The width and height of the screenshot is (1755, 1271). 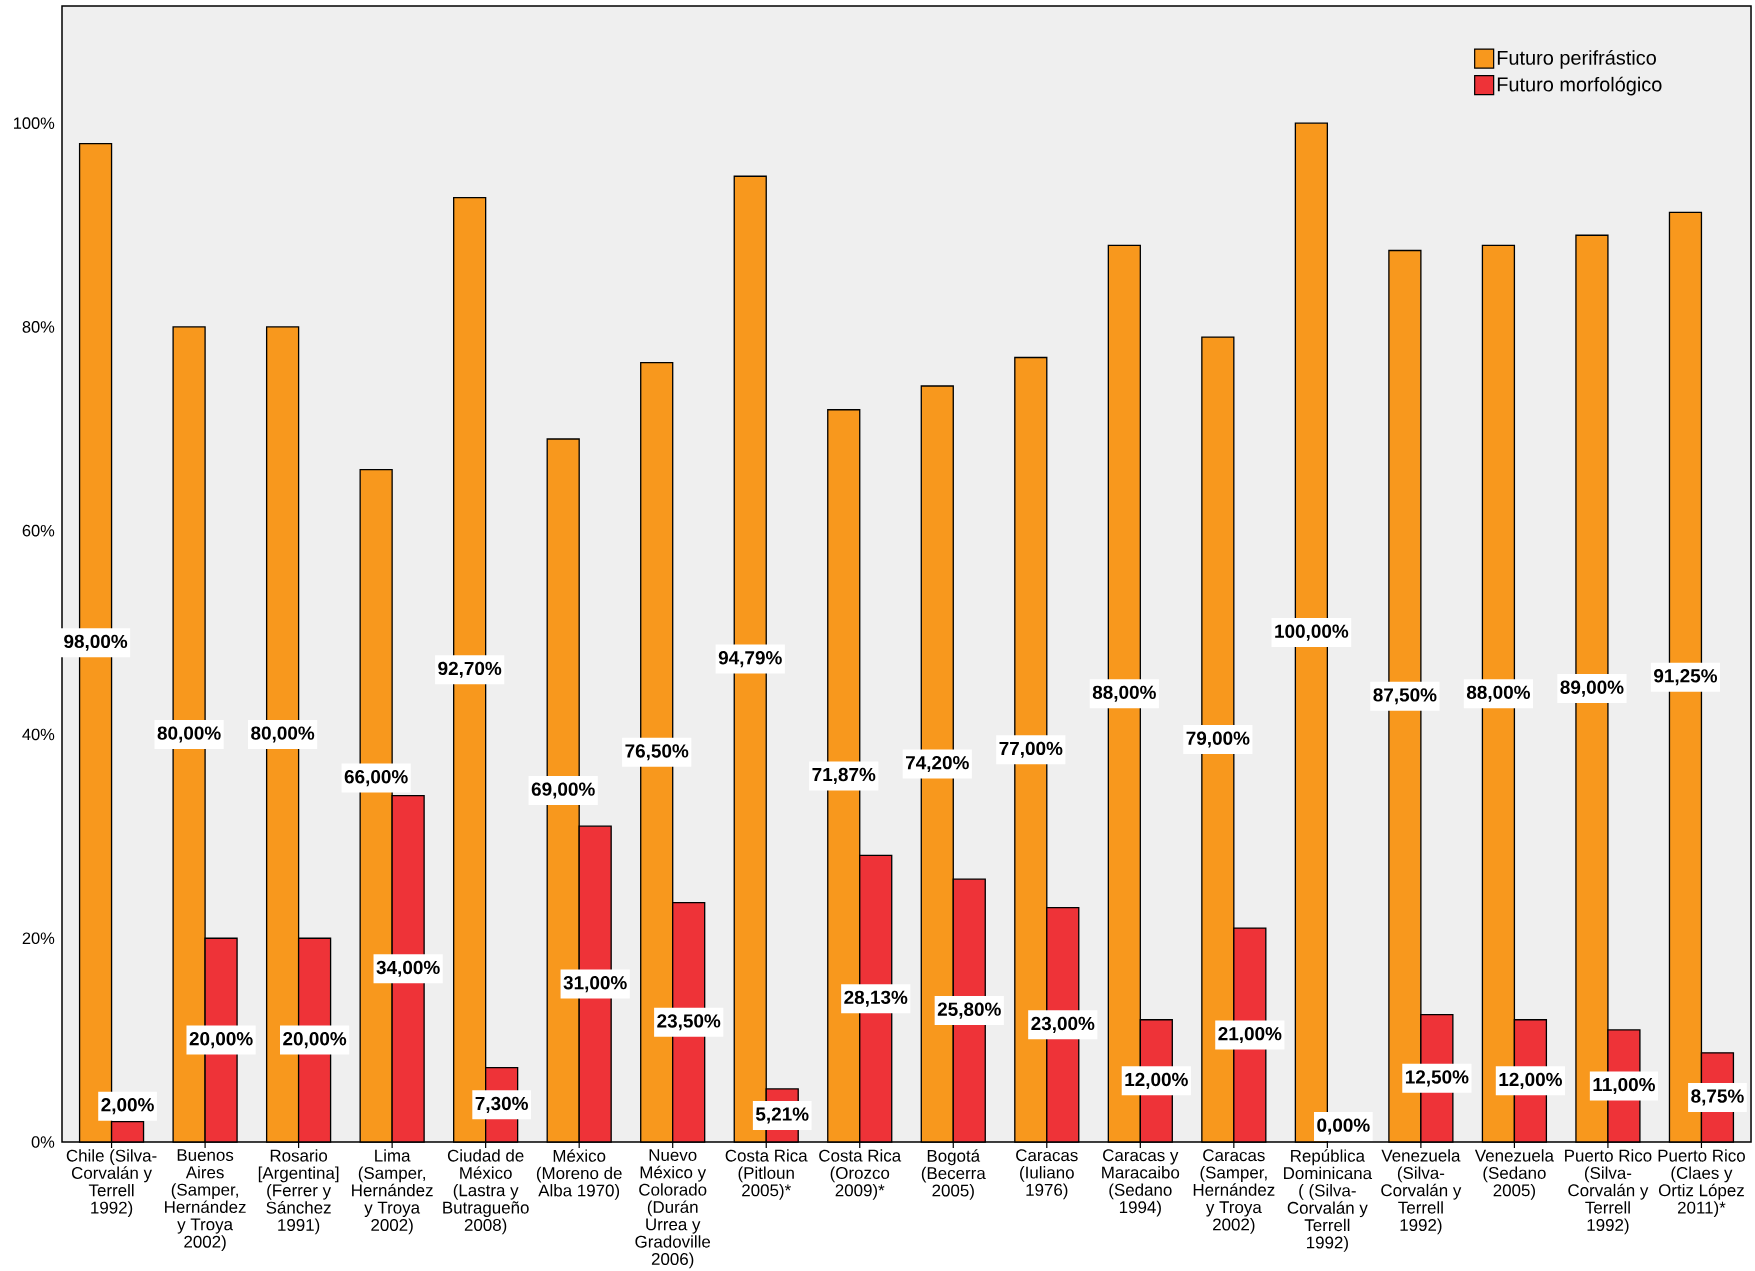 What do you see at coordinates (408, 968) in the screenshot?
I see `data-label: 34,00%` at bounding box center [408, 968].